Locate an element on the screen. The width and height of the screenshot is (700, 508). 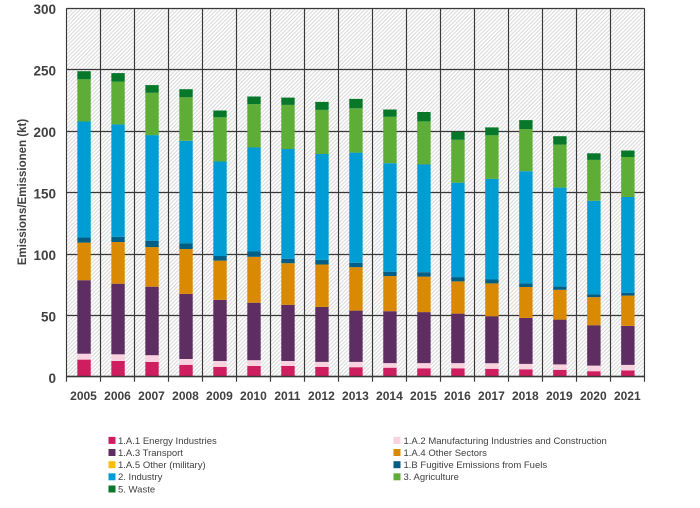
svg-text:1.B Fugitive Emissions from Fu: 1.B Fugitive Emissions from Fuels is located at coordinates (476, 465).